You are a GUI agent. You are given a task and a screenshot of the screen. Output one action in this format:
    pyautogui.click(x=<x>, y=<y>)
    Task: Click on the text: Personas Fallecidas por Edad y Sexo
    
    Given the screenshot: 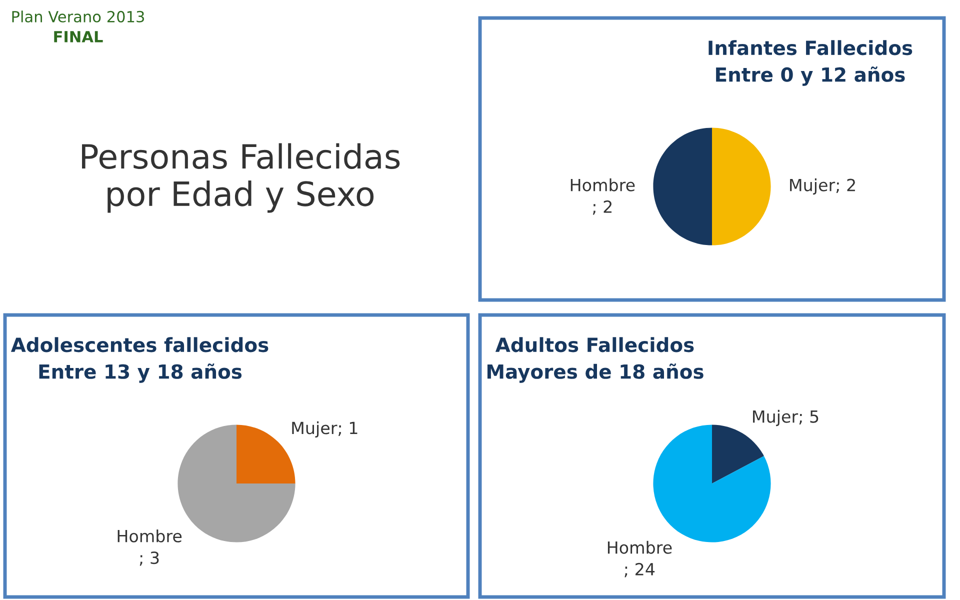 What is the action you would take?
    pyautogui.click(x=241, y=178)
    